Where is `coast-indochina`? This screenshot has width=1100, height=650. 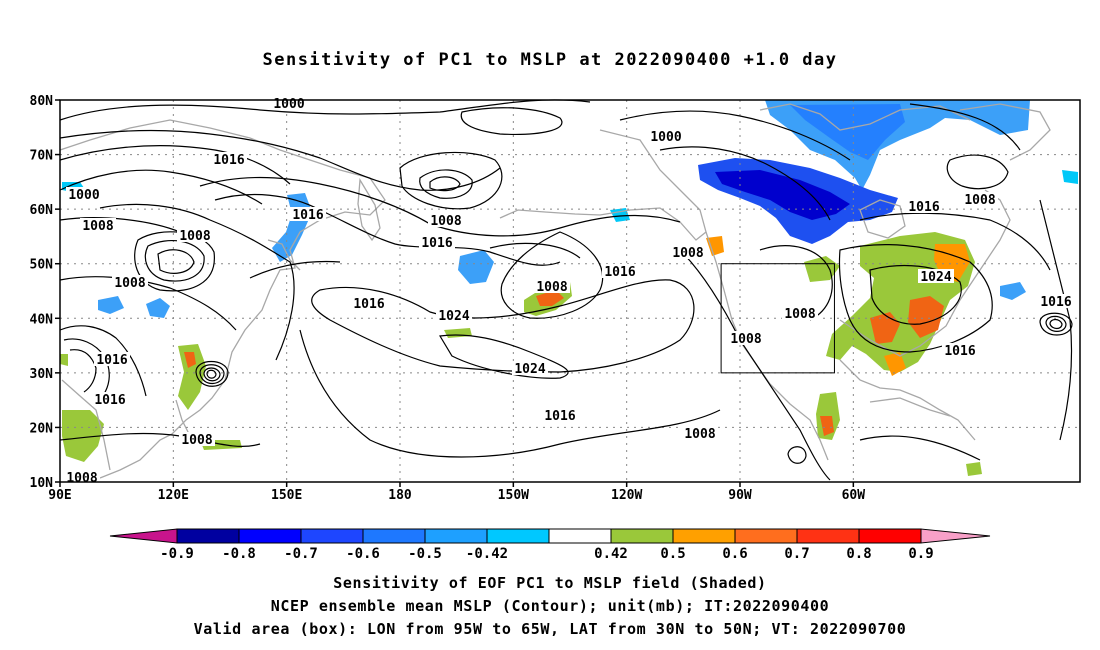 coast-indochina is located at coordinates (86, 425).